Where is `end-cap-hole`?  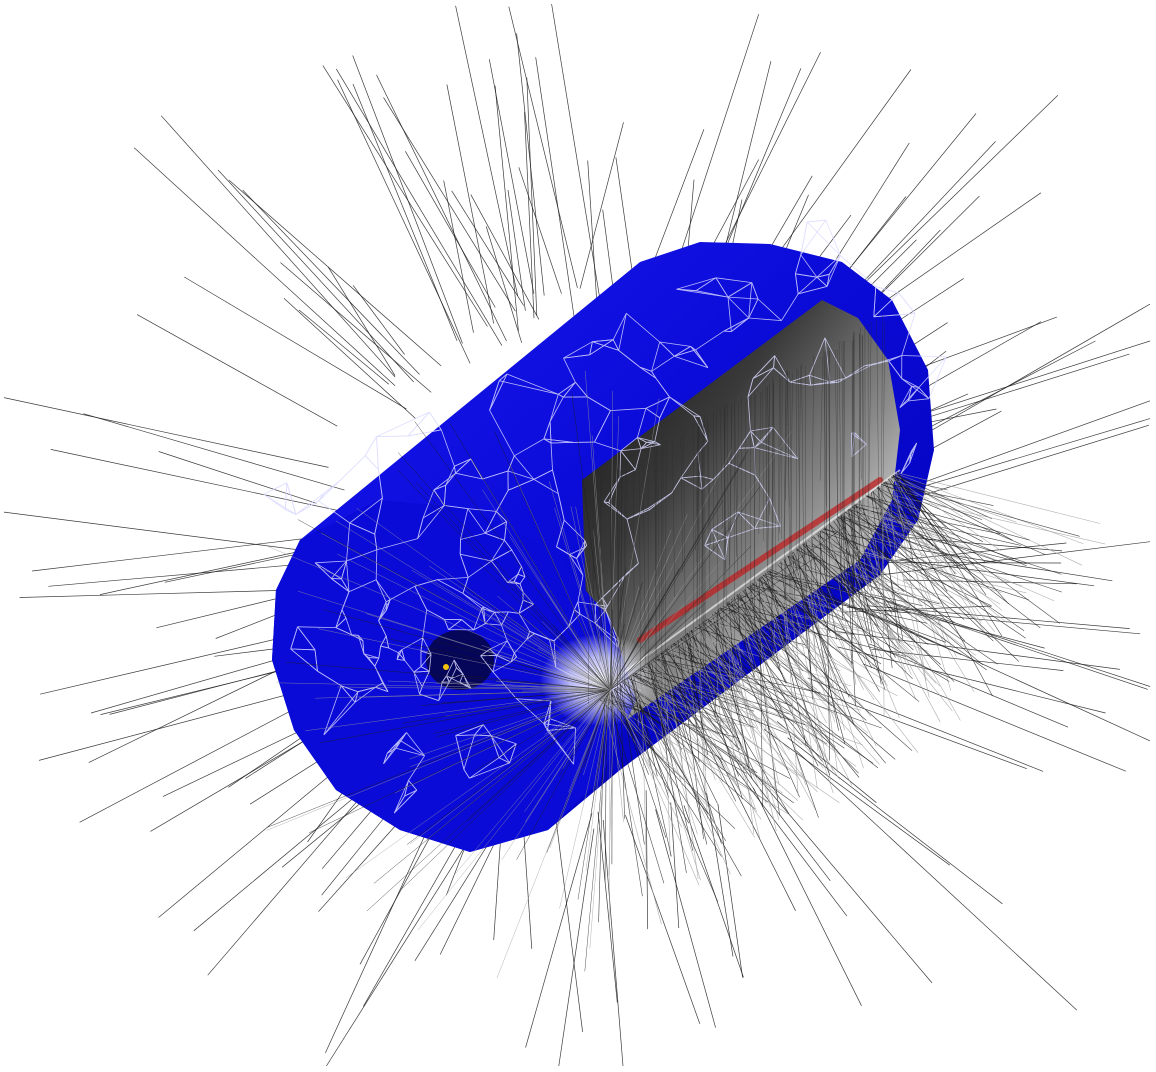
end-cap-hole is located at coordinates (460, 660).